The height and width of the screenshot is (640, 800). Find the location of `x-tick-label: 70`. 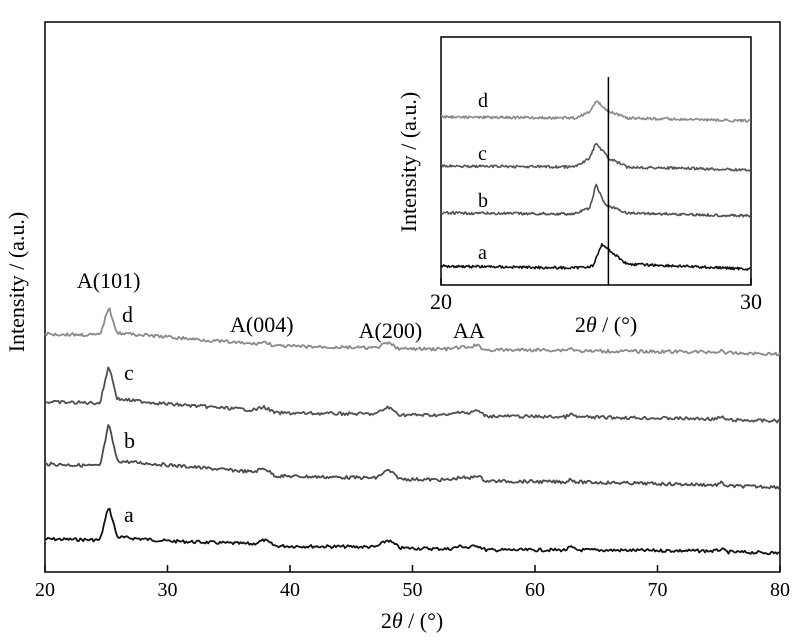

x-tick-label: 70 is located at coordinates (658, 590).